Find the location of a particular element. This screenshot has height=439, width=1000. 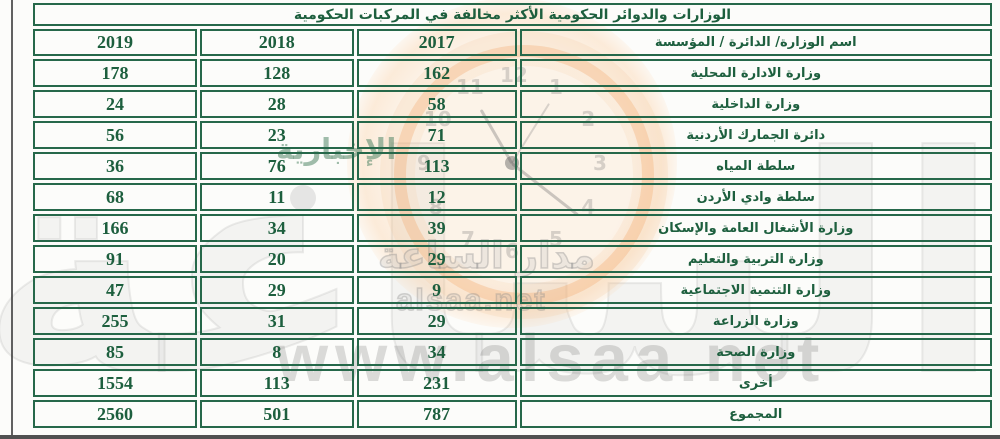

value-2019-cell: 166 is located at coordinates (115, 228).